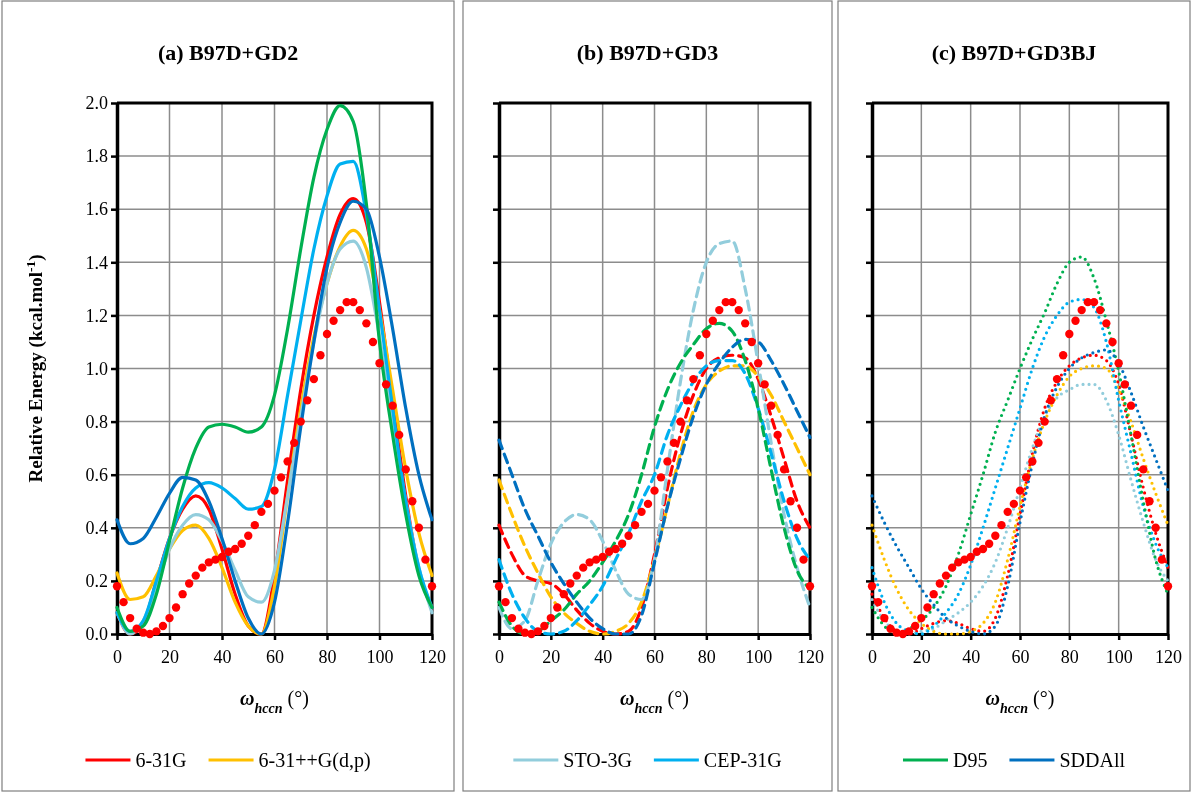  I want to click on y-tick-label: 0.8, so click(96, 421).